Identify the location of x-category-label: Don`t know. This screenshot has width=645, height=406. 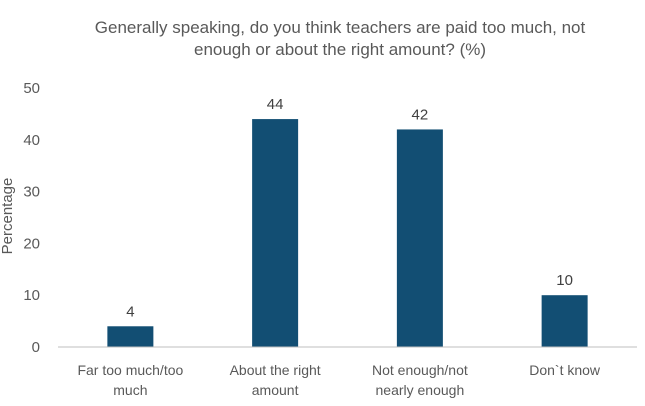
(565, 370).